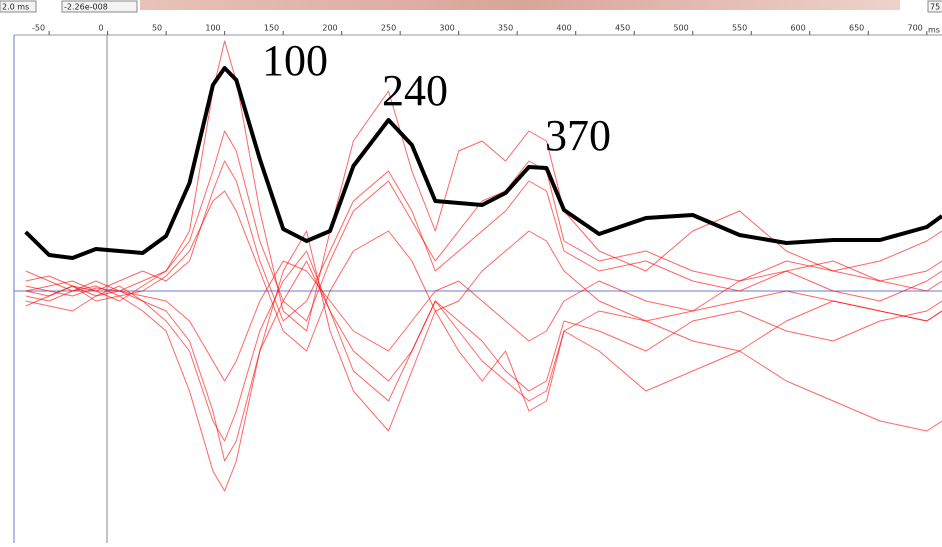 This screenshot has width=942, height=547. What do you see at coordinates (739, 28) in the screenshot?
I see `x-tick-label: 550` at bounding box center [739, 28].